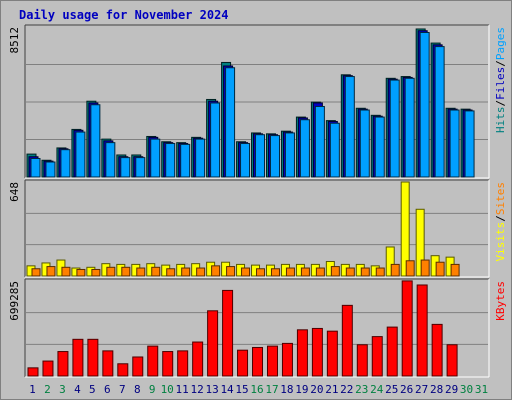 The image size is (512, 400). What do you see at coordinates (286, 389) in the screenshot?
I see `day-label-18: 18` at bounding box center [286, 389].